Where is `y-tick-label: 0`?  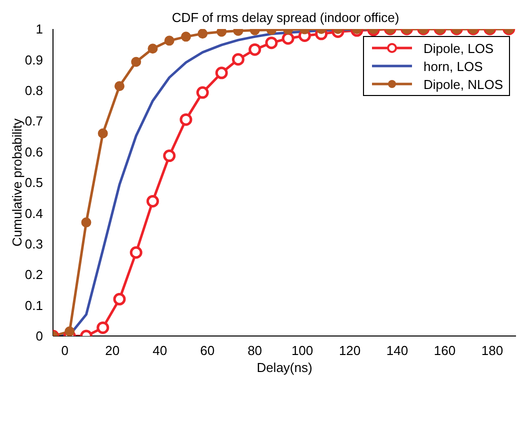 y-tick-label: 0 is located at coordinates (39, 336).